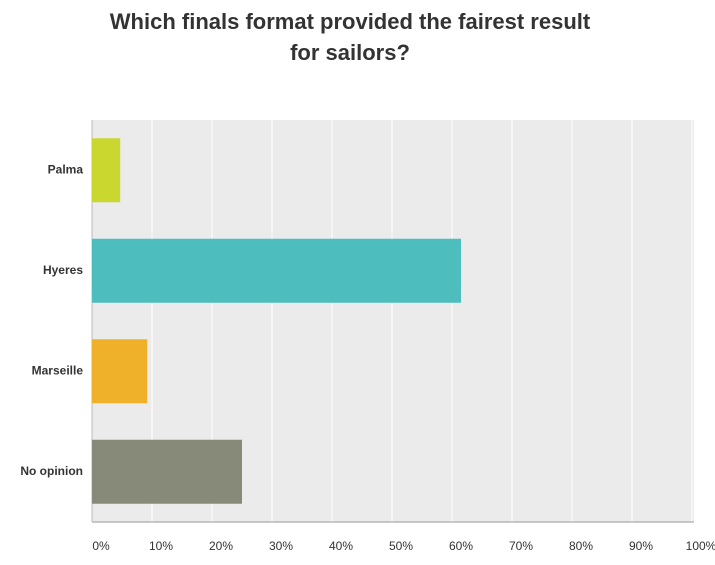 Image resolution: width=715 pixels, height=565 pixels. I want to click on x-tick-label: 0%, so click(101, 546).